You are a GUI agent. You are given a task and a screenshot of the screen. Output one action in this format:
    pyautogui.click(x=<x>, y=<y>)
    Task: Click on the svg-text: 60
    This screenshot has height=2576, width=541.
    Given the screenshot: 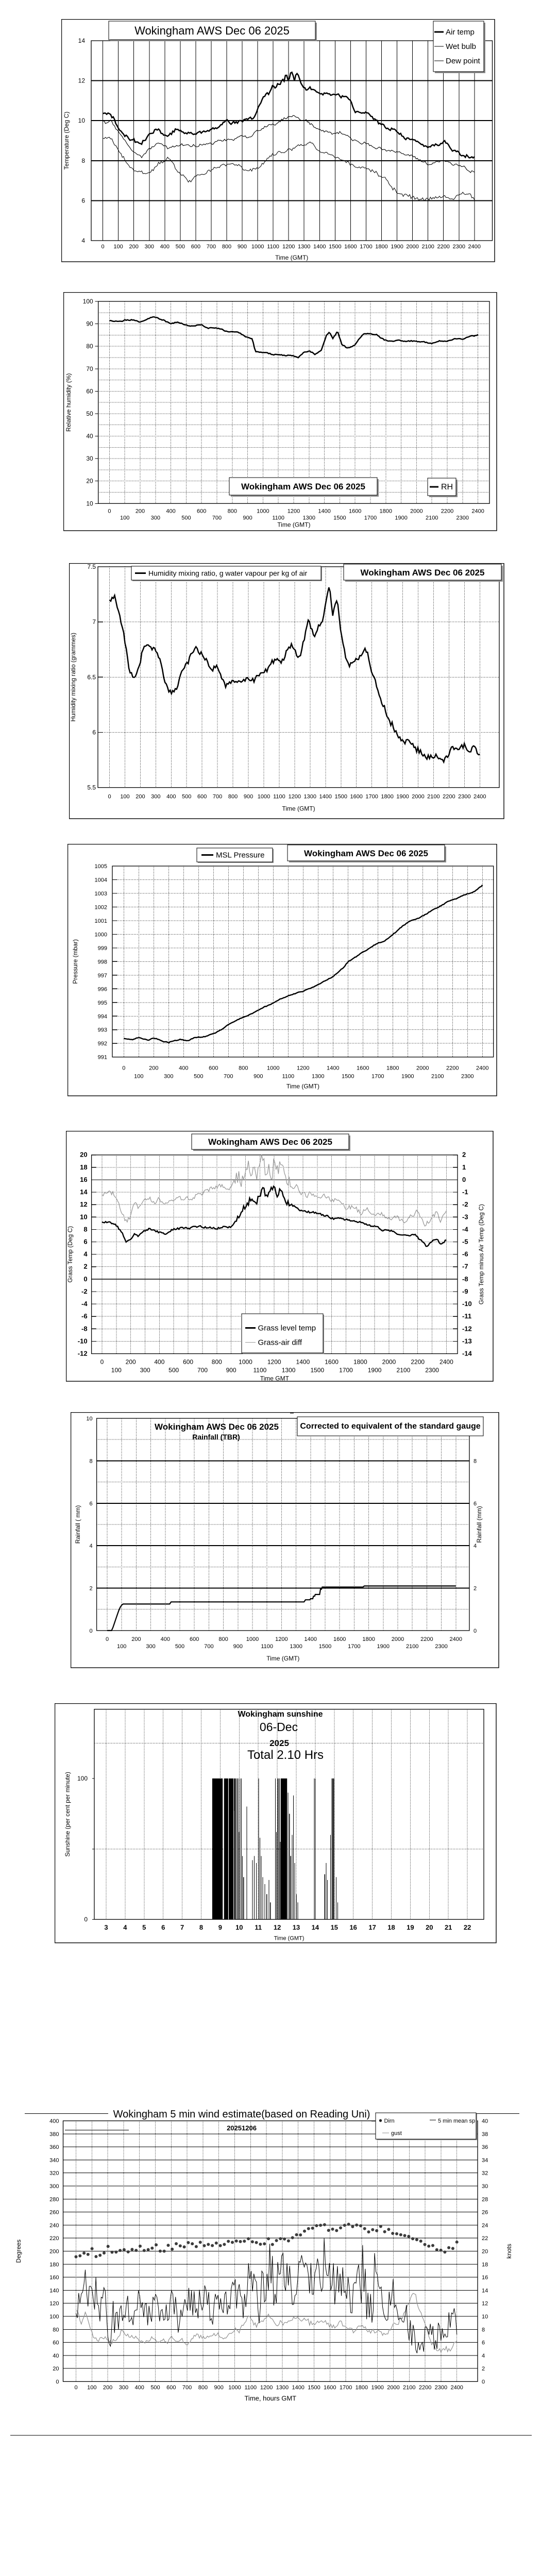 What is the action you would take?
    pyautogui.click(x=56, y=2343)
    